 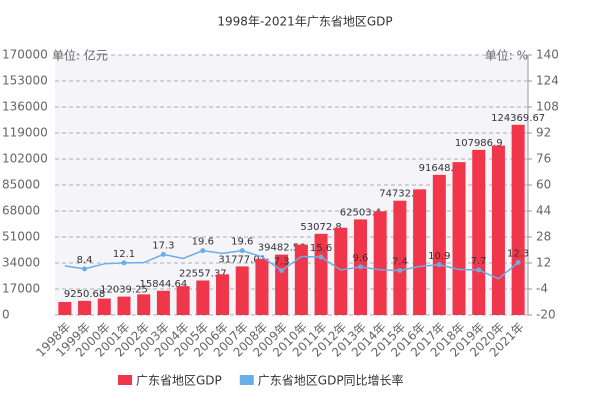 What do you see at coordinates (439, 256) in the screenshot?
I see `line-value-label: 10.9` at bounding box center [439, 256].